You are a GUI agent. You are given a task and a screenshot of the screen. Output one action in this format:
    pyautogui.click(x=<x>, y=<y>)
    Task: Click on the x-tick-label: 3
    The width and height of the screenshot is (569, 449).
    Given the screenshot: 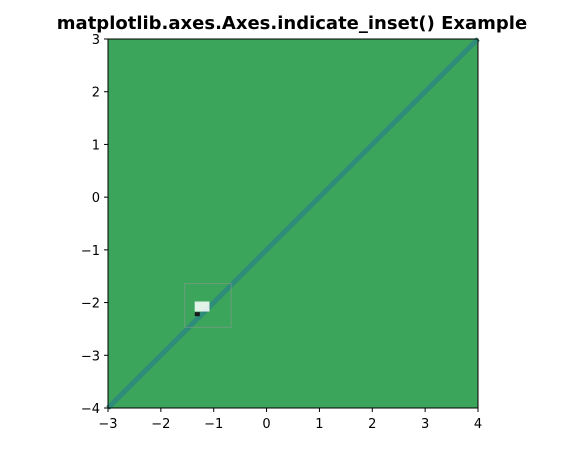 What is the action you would take?
    pyautogui.click(x=425, y=424)
    